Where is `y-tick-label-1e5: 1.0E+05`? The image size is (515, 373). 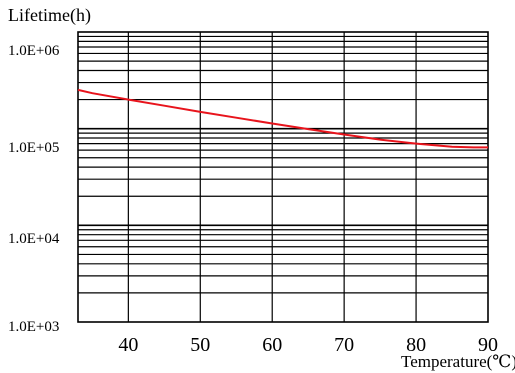
y-tick-label-1e5: 1.0E+05 is located at coordinates (33, 148).